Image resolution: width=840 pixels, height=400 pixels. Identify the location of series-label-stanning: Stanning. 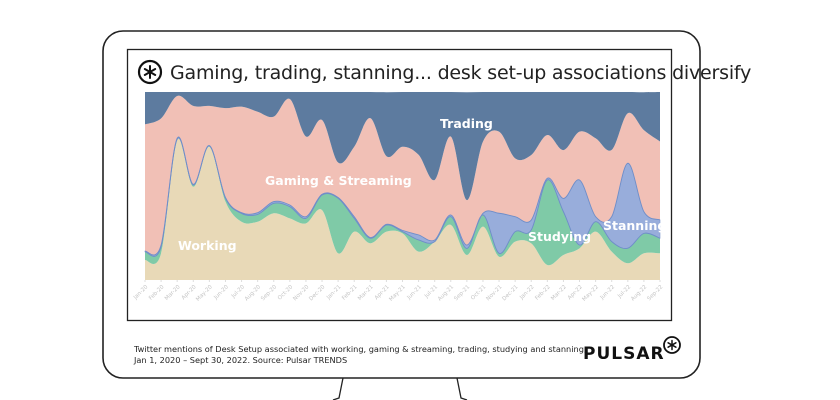
(634, 225).